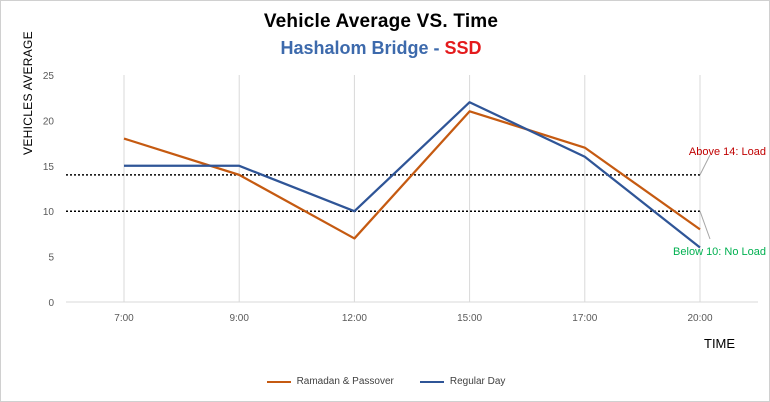  I want to click on x-axis-label: TIME, so click(720, 343).